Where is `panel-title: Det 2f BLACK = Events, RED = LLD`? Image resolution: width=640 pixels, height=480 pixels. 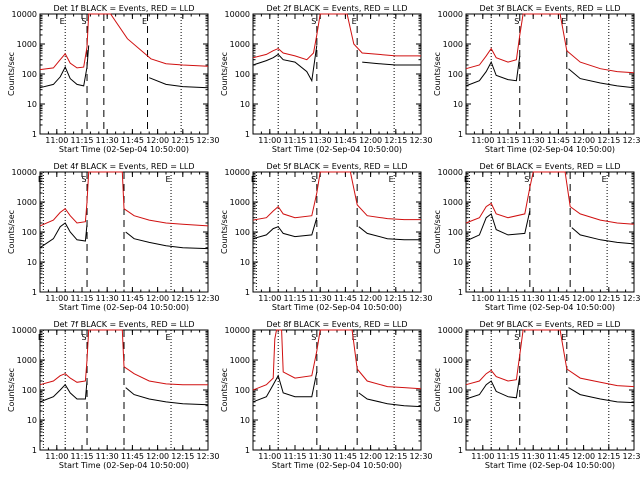
panel-title: Det 2f BLACK = Events, RED = LLD is located at coordinates (336, 8).